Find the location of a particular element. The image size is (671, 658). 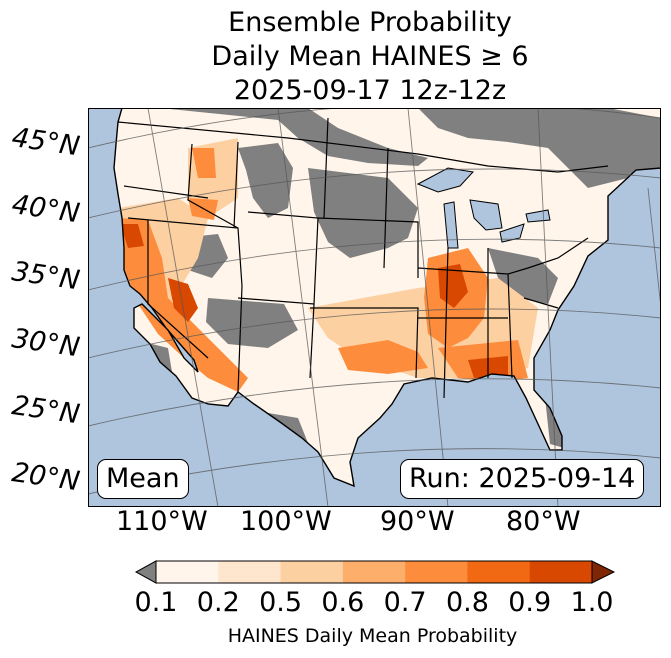

lat-label: 35°N is located at coordinates (45, 276).